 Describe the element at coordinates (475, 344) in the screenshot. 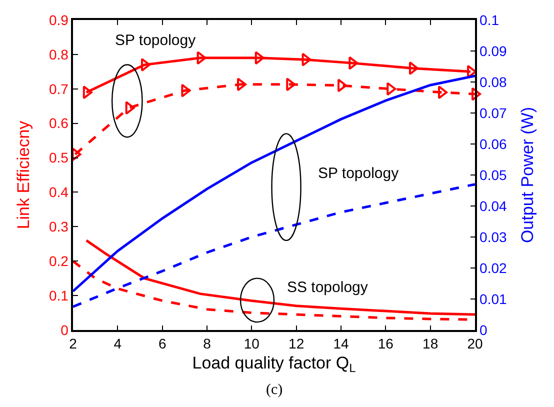

I see `x-tick-label: 20` at that location.